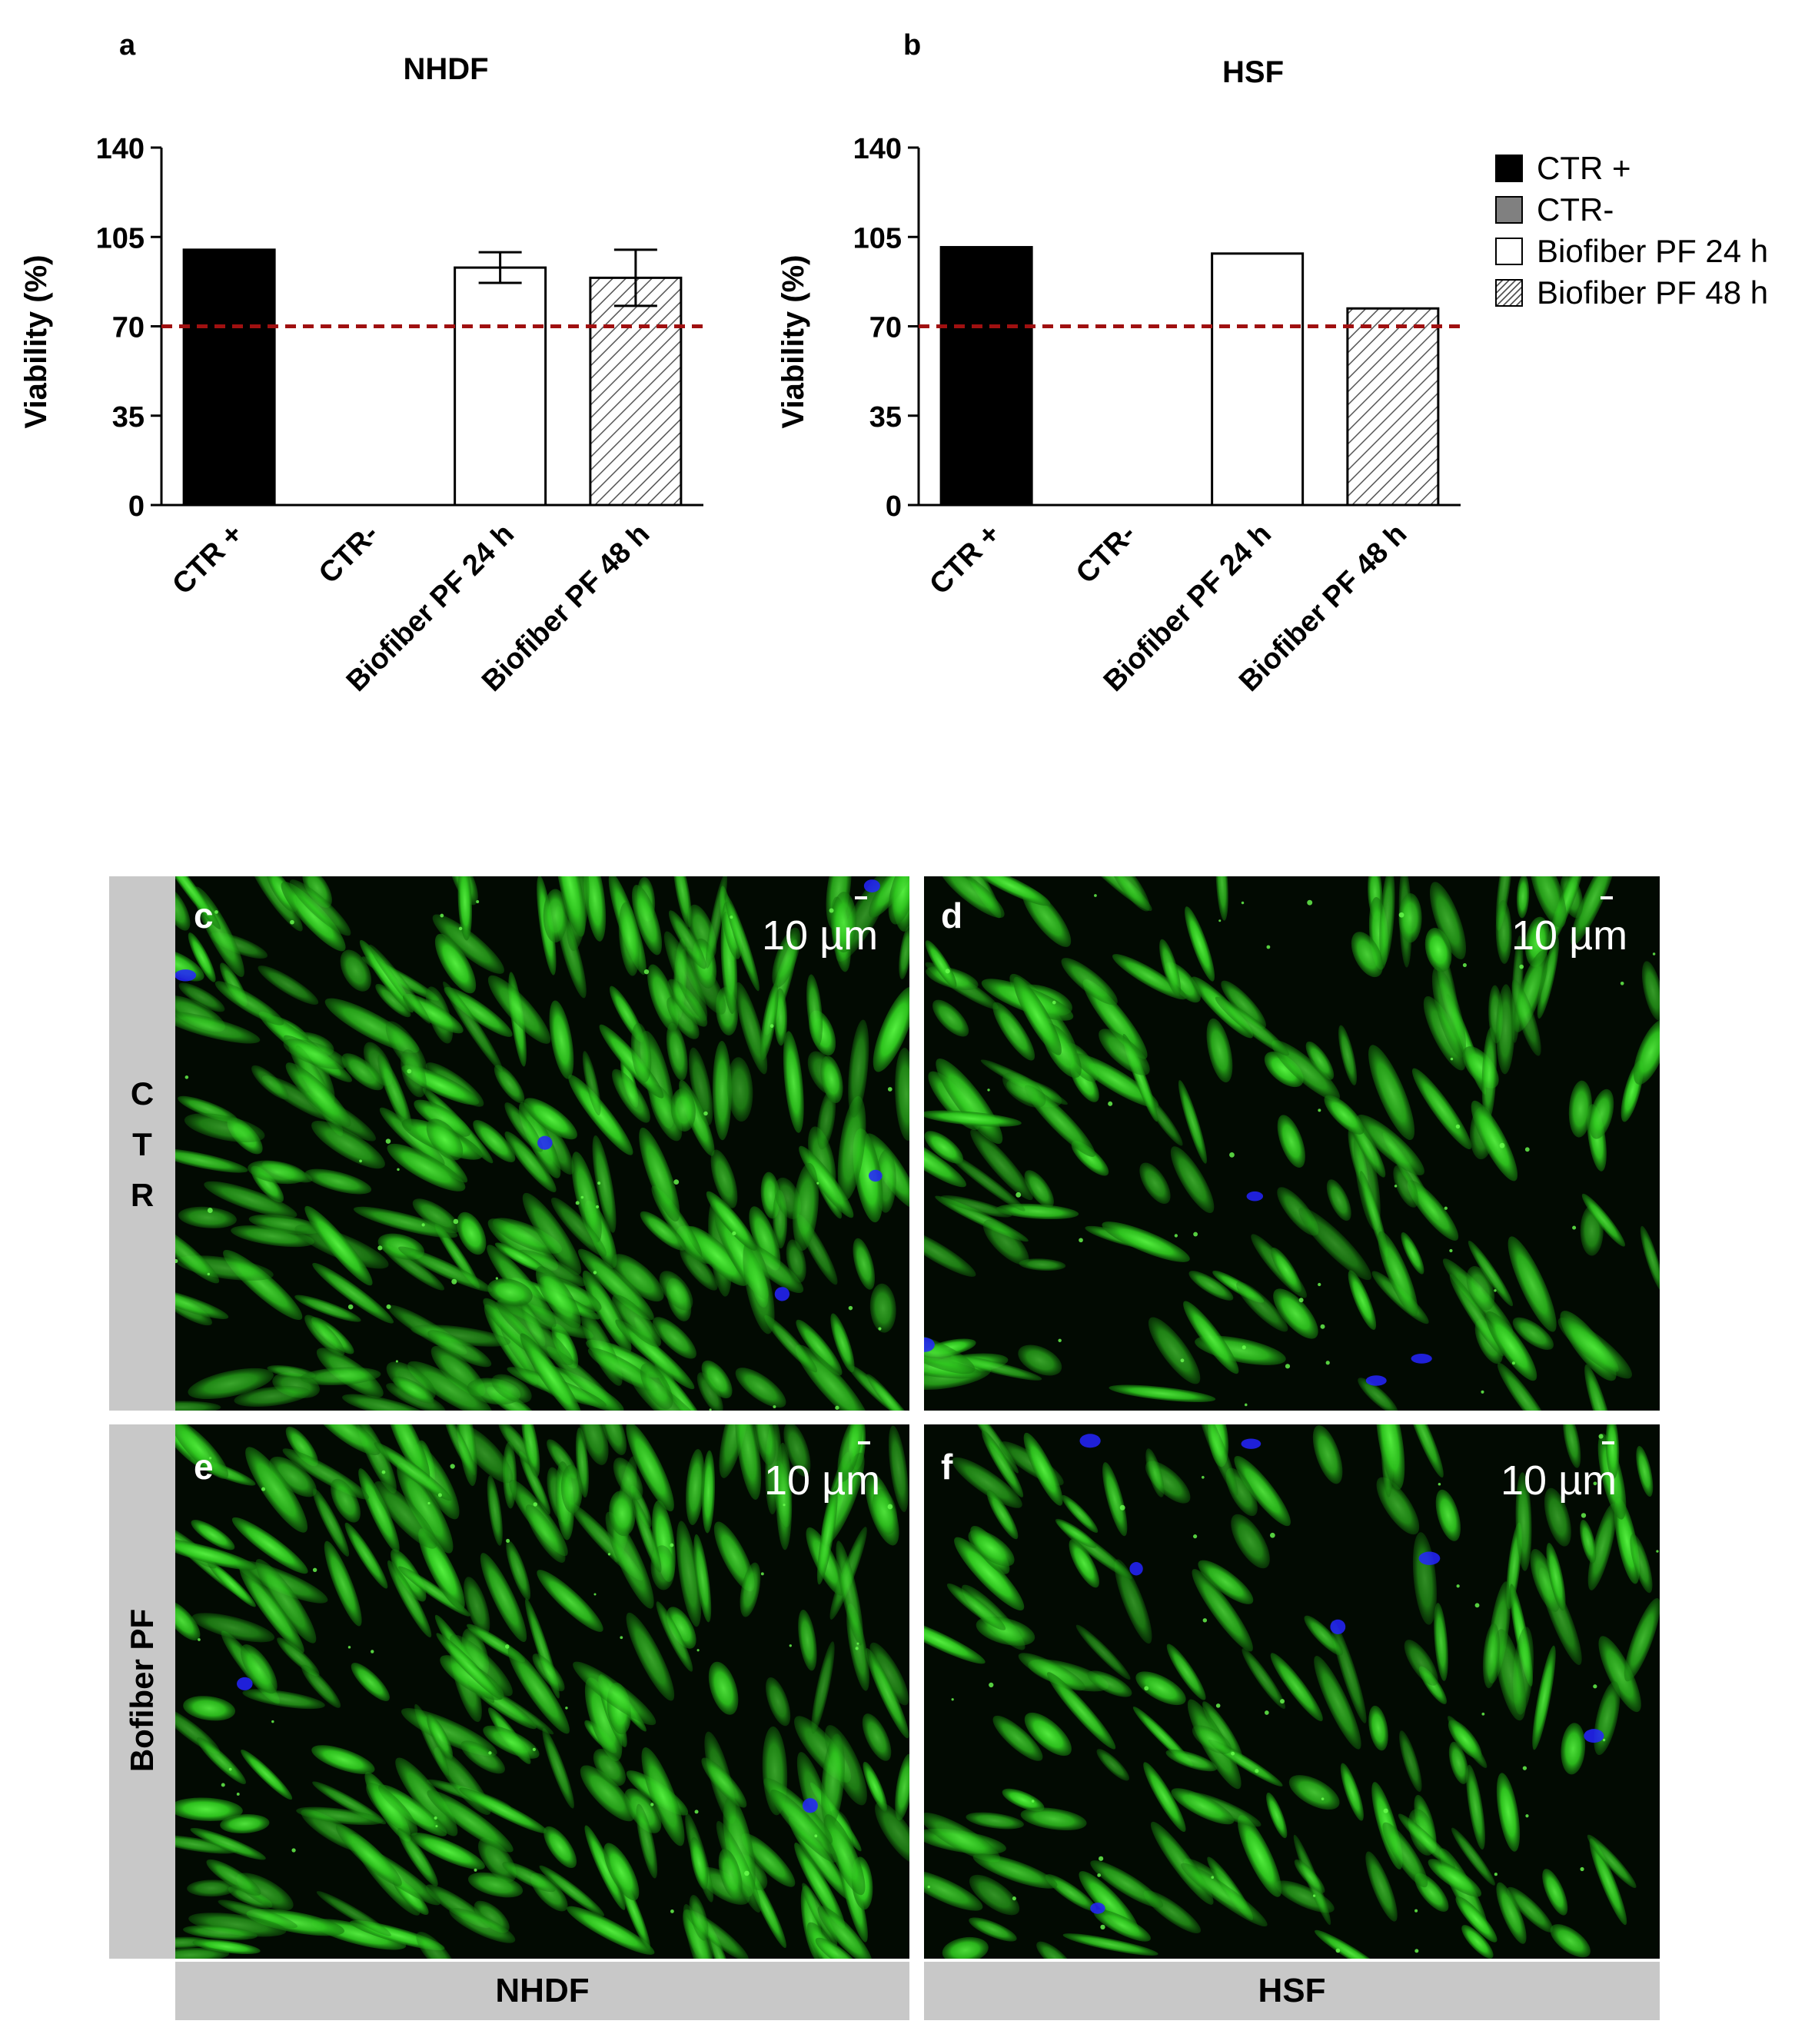 The image size is (1805, 2044). Describe the element at coordinates (636, 392) in the screenshot. I see `bar` at that location.